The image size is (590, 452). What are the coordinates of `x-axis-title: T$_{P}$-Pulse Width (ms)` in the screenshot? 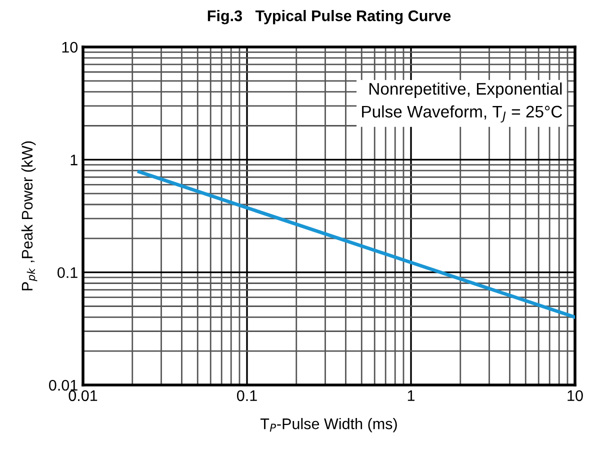 It's located at (328, 425).